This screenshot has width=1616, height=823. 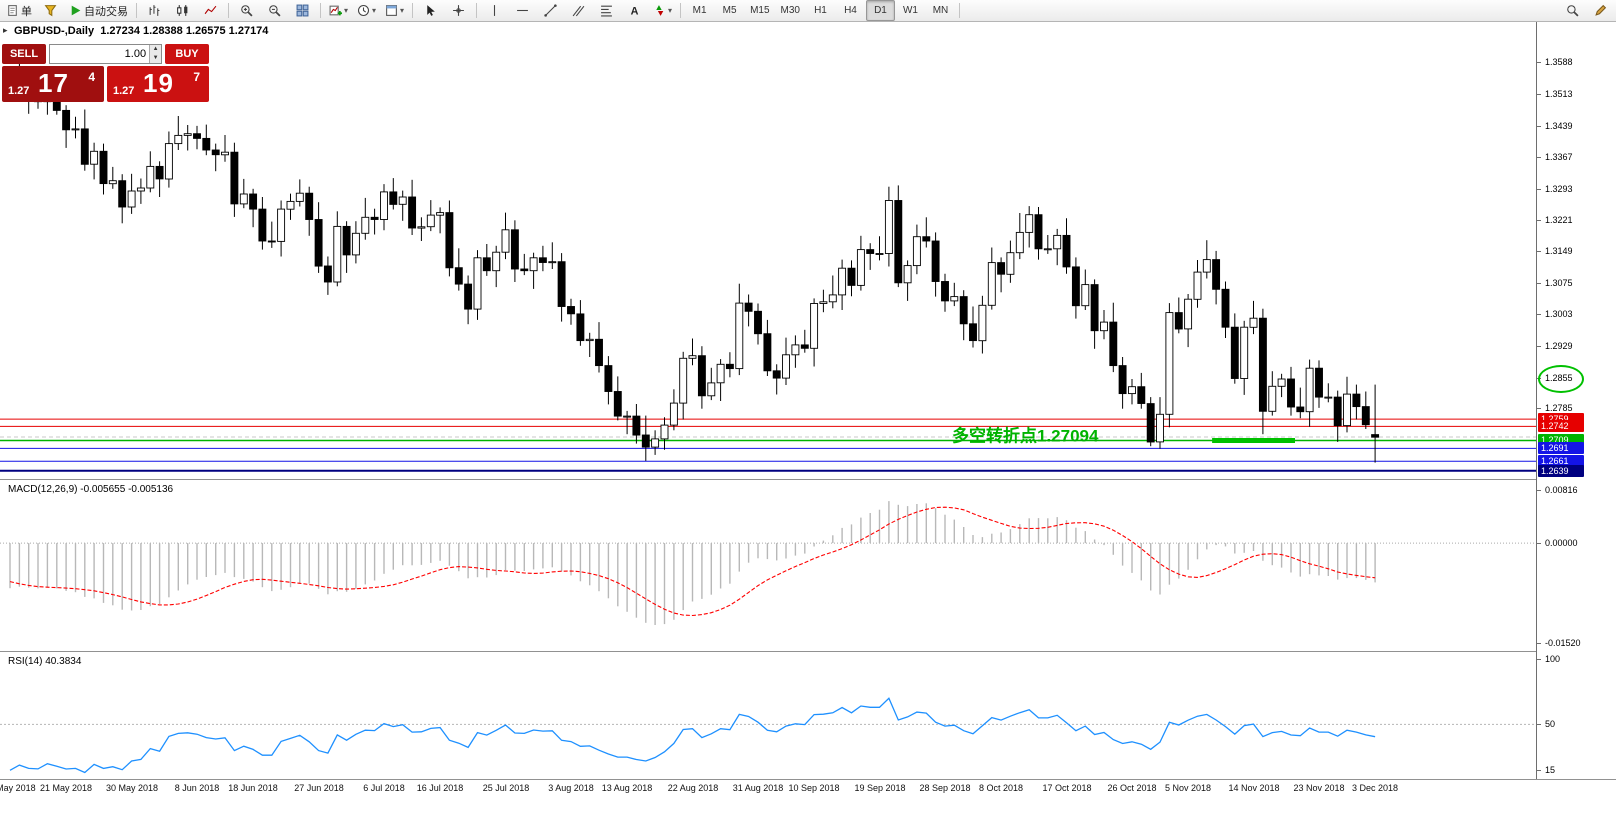 I want to click on timeframe-m15-button: M15, so click(x=759, y=10).